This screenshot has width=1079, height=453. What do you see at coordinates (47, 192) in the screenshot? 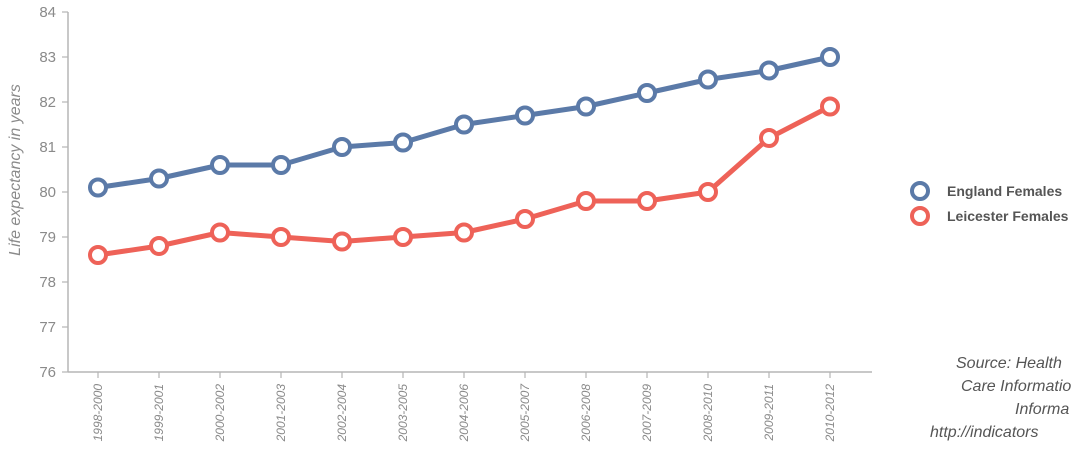
I see `y-tick-label: 80` at bounding box center [47, 192].